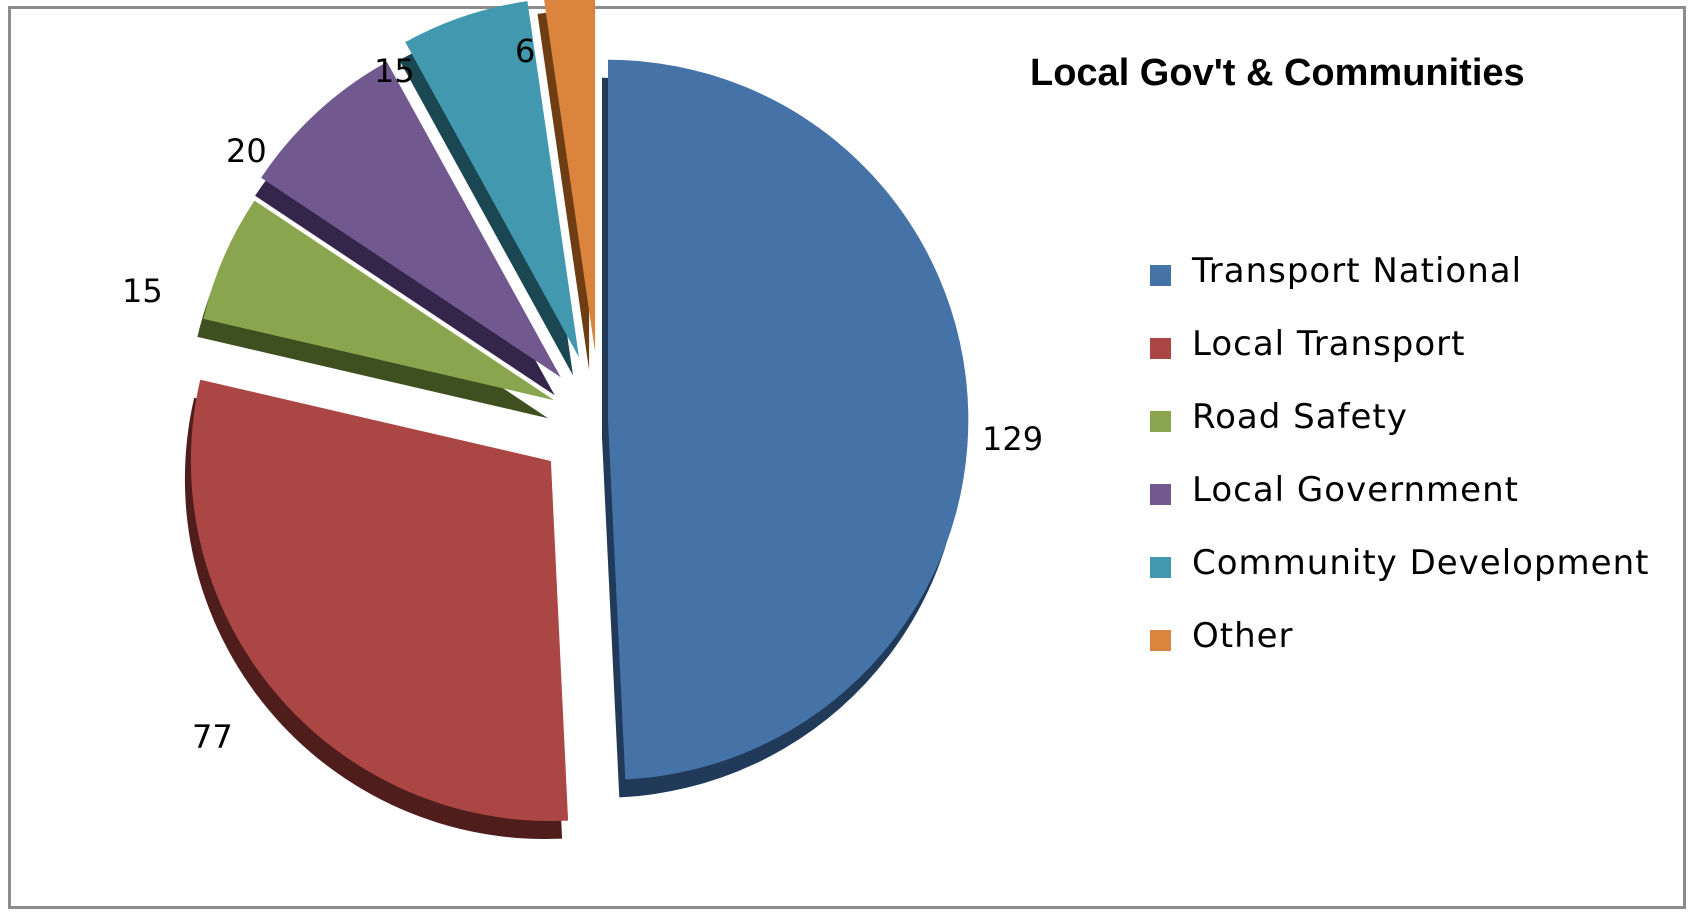  Describe the element at coordinates (246, 151) in the screenshot. I see `data-label-local-government: 20` at that location.